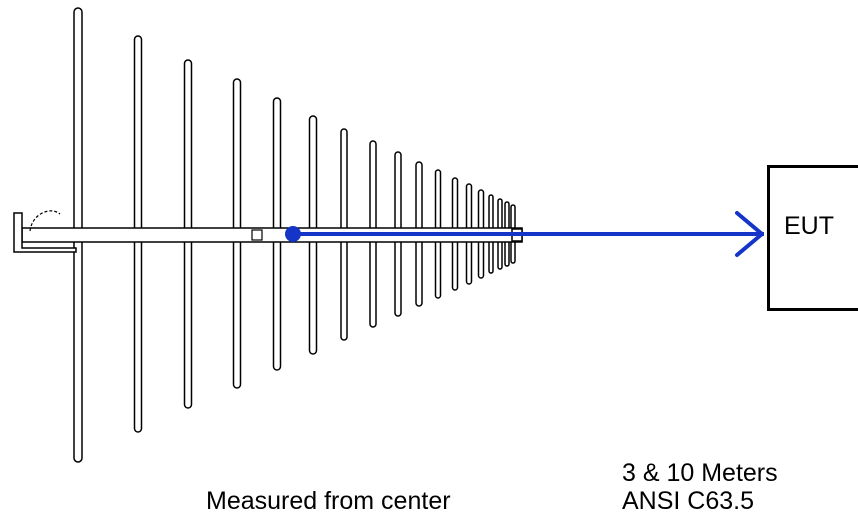 This screenshot has width=858, height=524. I want to click on eut-label: EUT, so click(809, 226).